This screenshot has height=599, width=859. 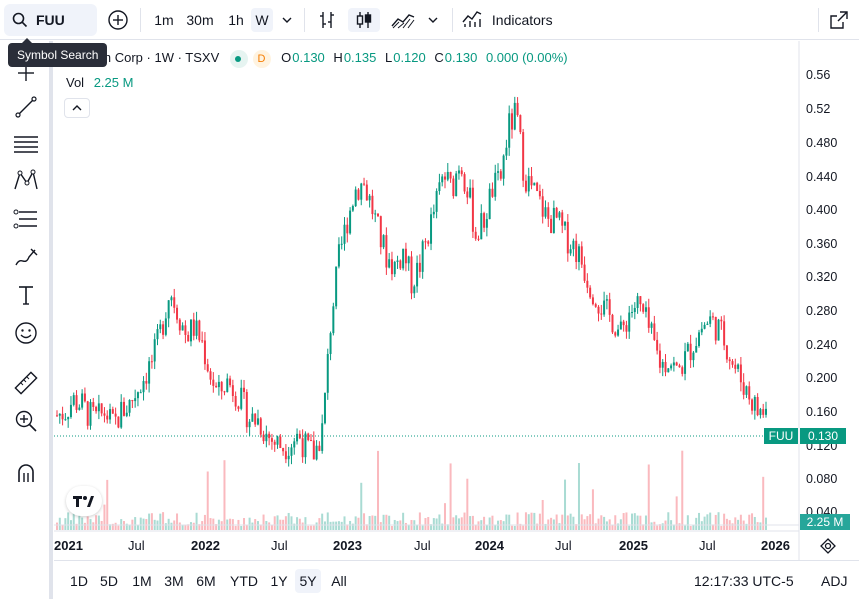 What do you see at coordinates (262, 20) in the screenshot?
I see `interval-w: W` at bounding box center [262, 20].